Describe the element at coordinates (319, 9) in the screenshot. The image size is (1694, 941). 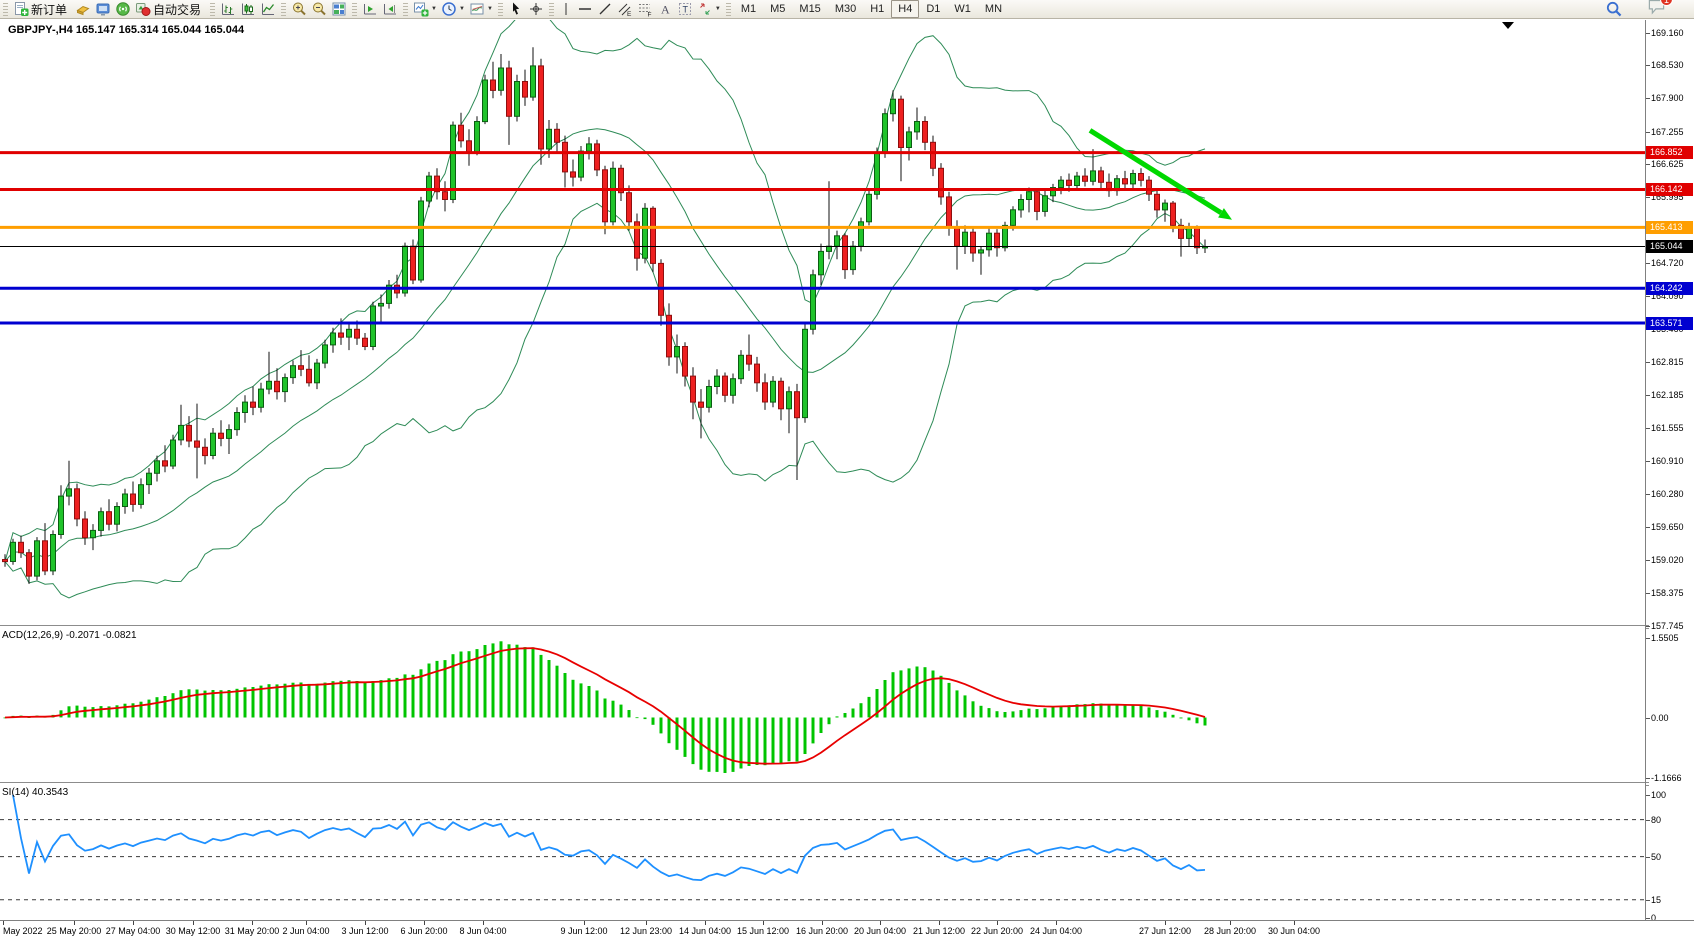
I see `zoom-out-button` at that location.